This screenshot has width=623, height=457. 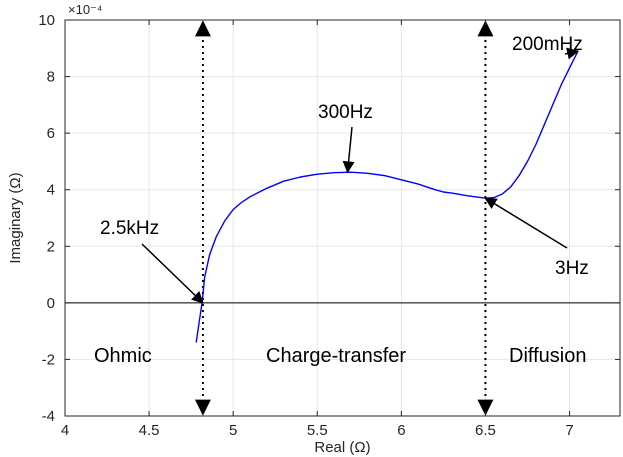 I want to click on annotation-2-5khz: 2.5kHz, so click(x=129, y=228).